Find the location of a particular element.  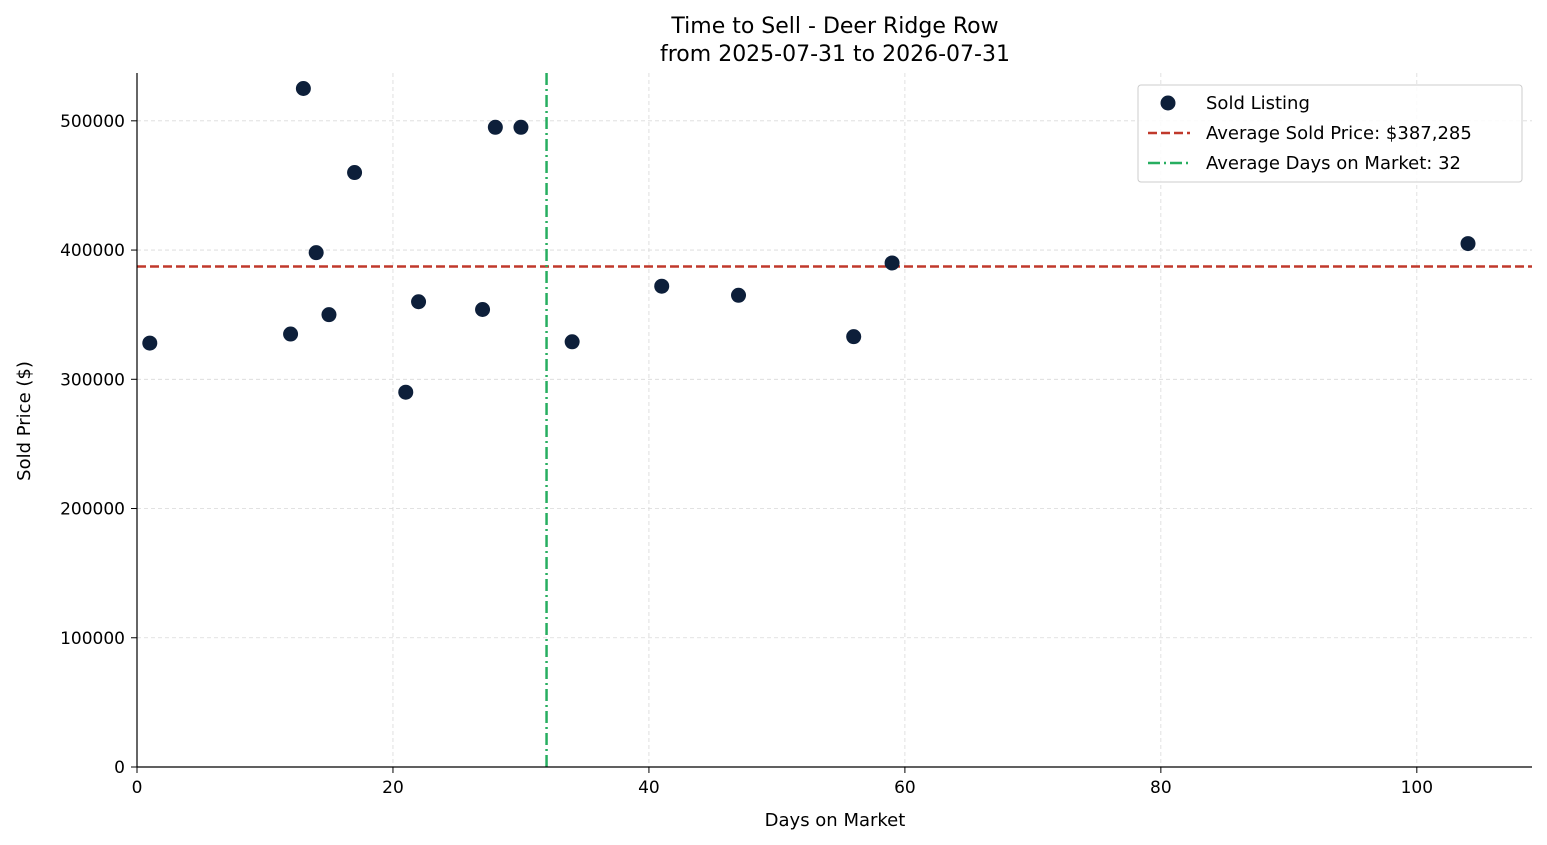

y-tick-label: 400000 is located at coordinates (92, 251).